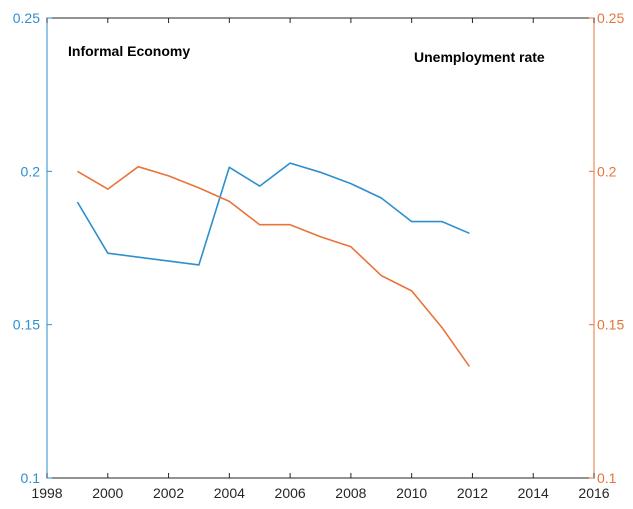 This screenshot has width=633, height=509. I want to click on x-tick-label: 2012, so click(472, 493).